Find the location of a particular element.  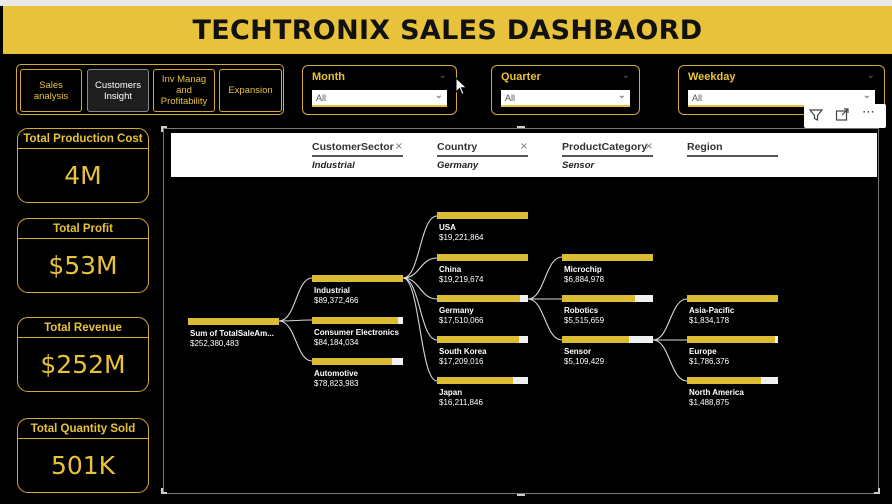

kpi-card-total-profit: Total Profit $53M is located at coordinates (83, 255).